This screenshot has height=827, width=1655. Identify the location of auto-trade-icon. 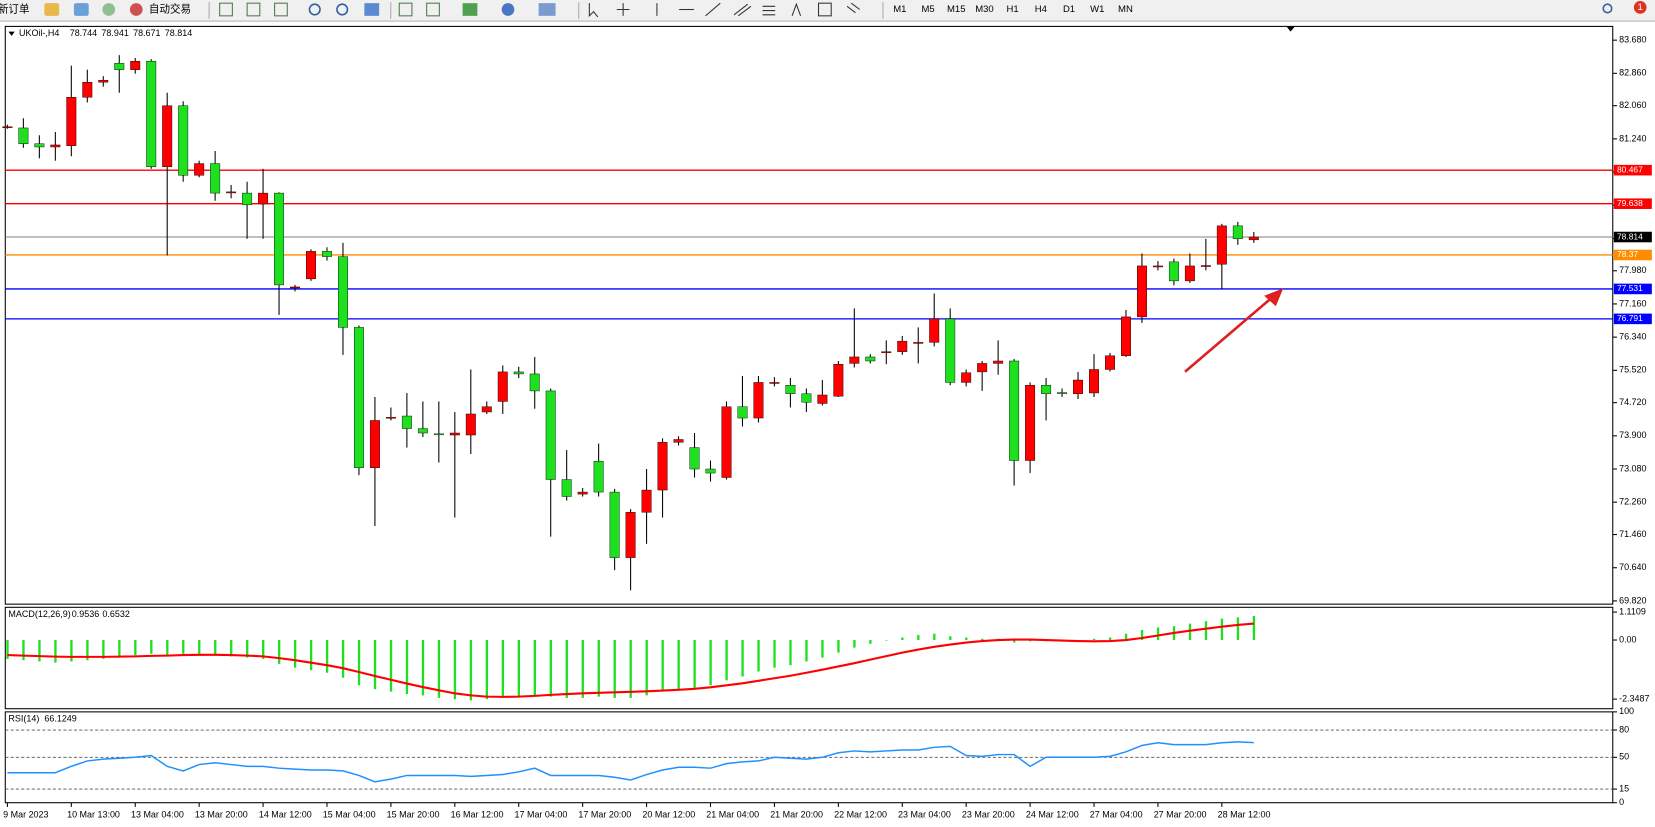
(136, 9).